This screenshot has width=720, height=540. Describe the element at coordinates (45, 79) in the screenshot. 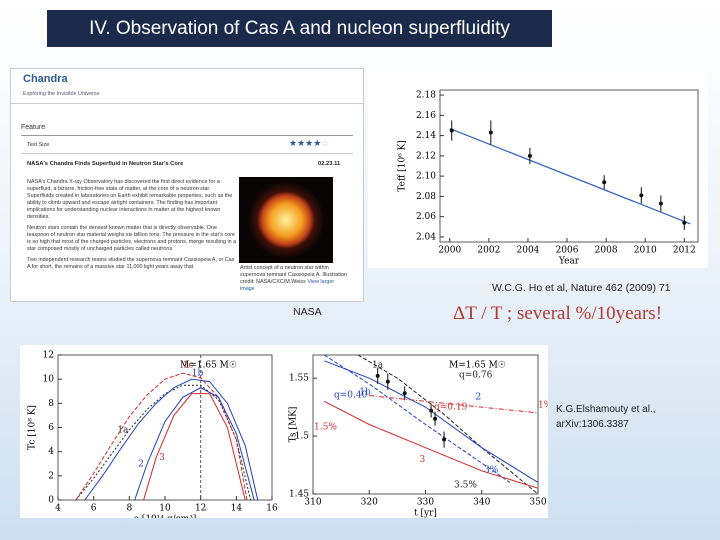

I see `logo: Chandra` at that location.